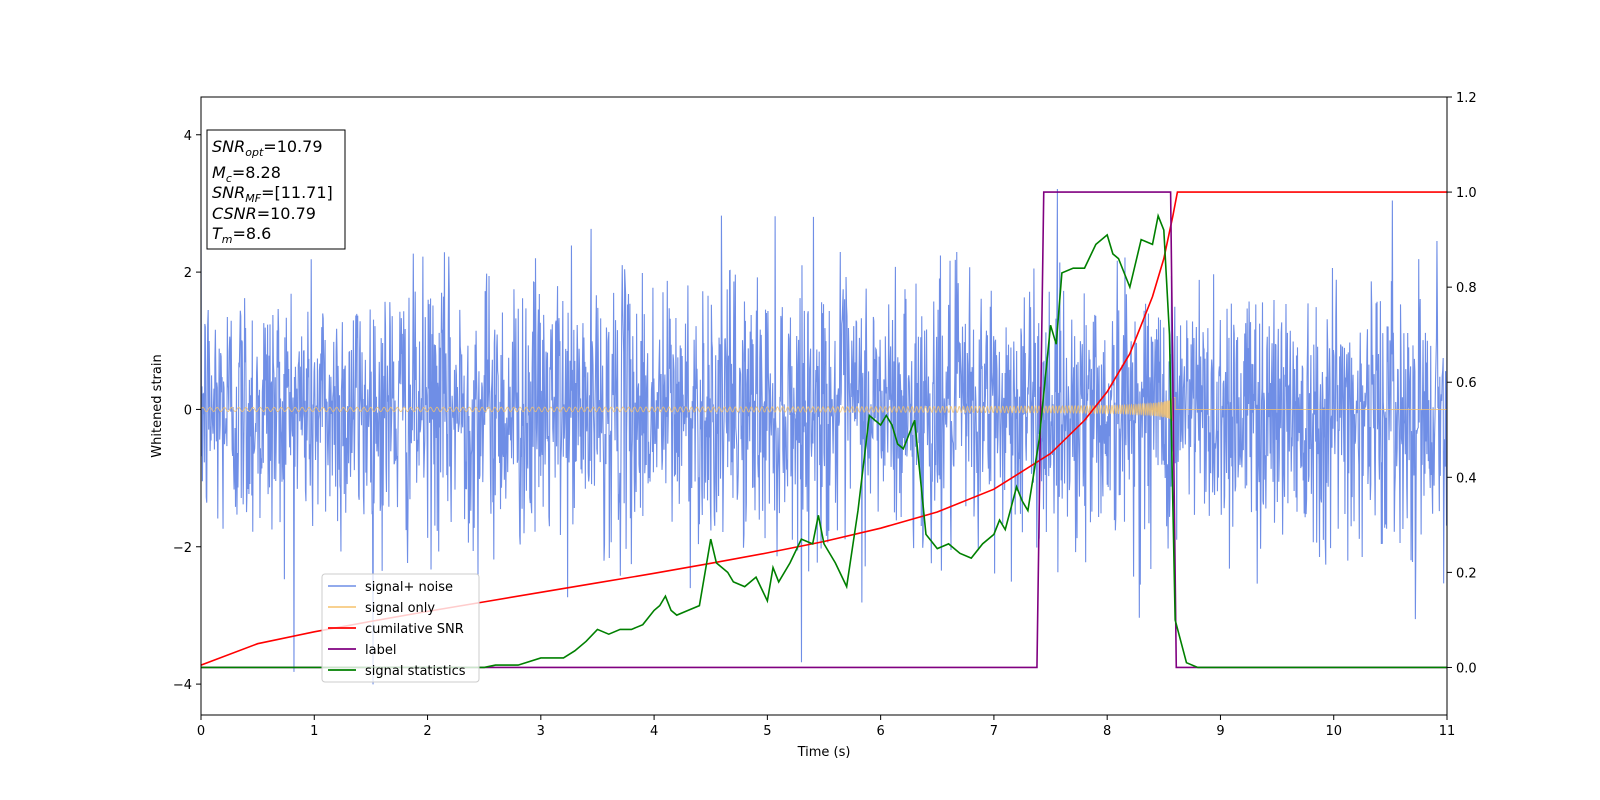  I want to click on legend-entry: signal only, so click(400, 608).